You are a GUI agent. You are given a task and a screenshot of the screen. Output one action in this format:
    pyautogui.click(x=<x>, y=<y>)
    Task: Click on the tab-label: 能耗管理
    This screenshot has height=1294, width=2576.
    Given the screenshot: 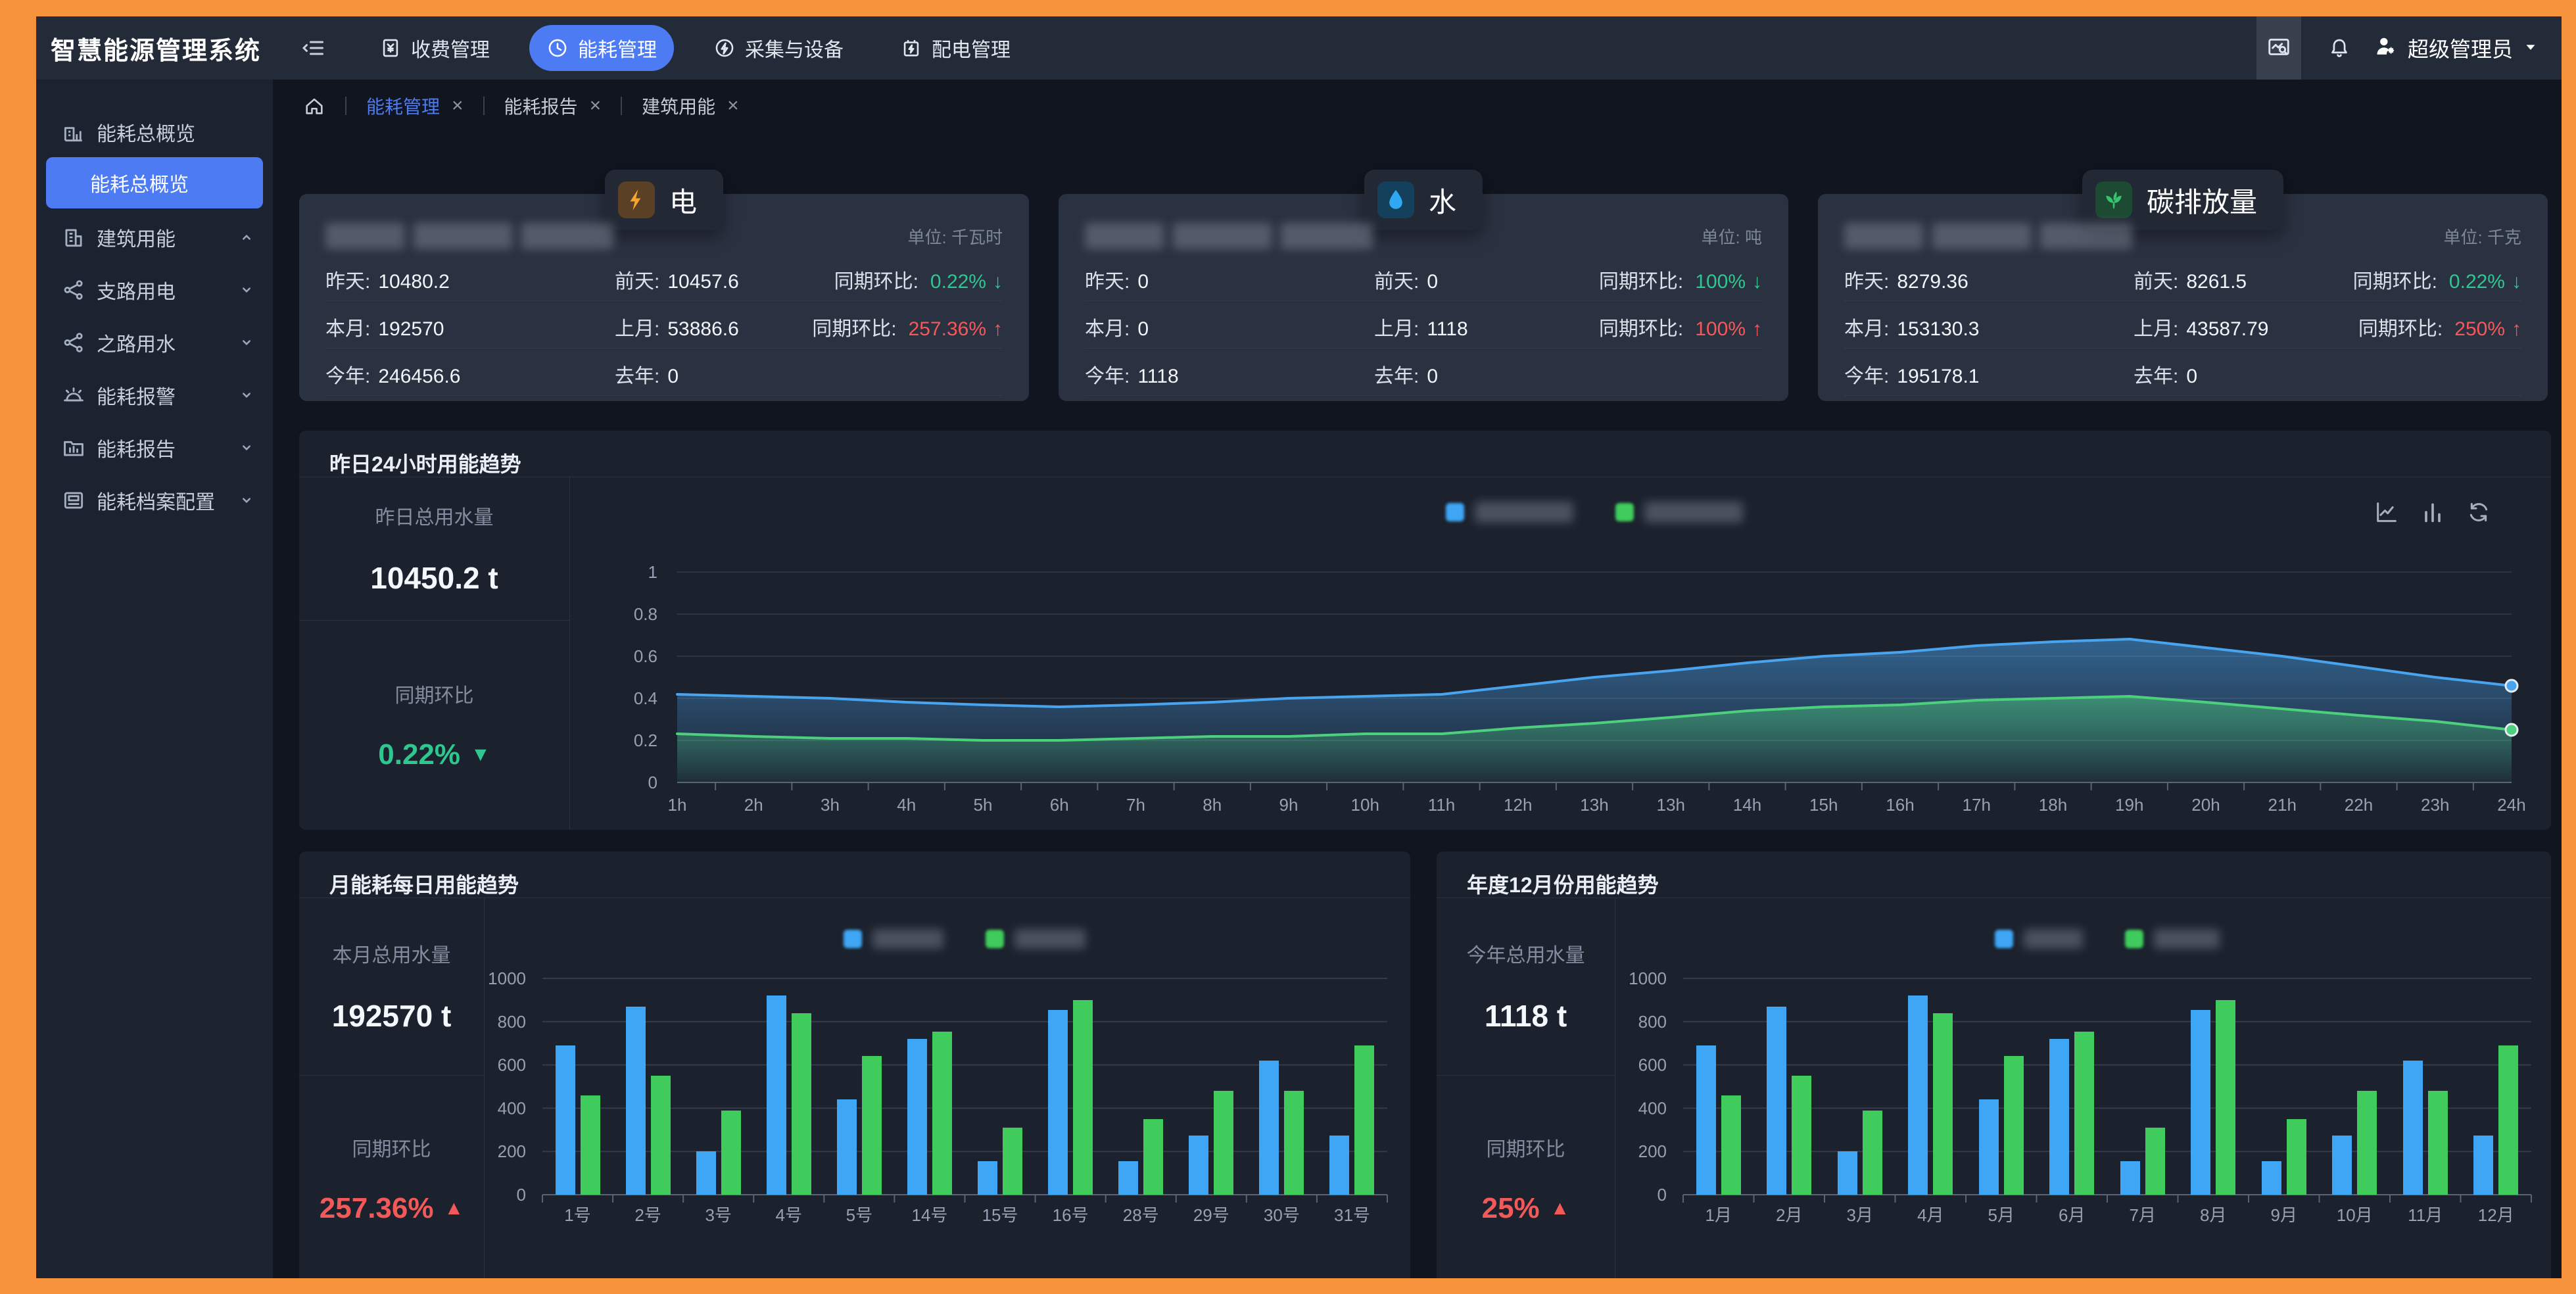 What is the action you would take?
    pyautogui.click(x=404, y=107)
    